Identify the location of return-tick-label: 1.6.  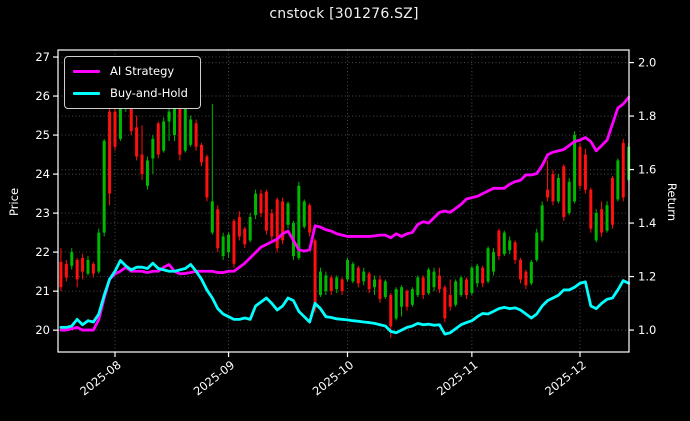
(647, 170).